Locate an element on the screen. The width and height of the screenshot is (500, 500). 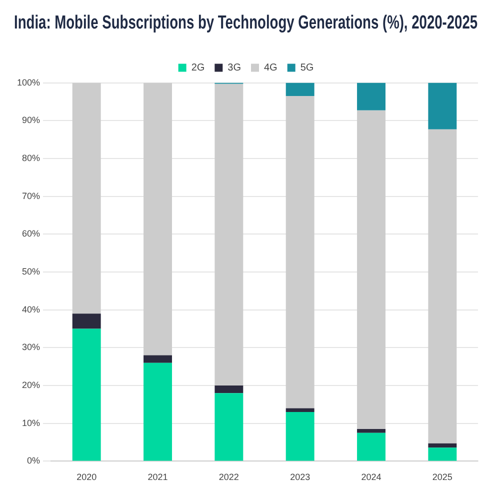
y-tick-label: 50% is located at coordinates (31, 271).